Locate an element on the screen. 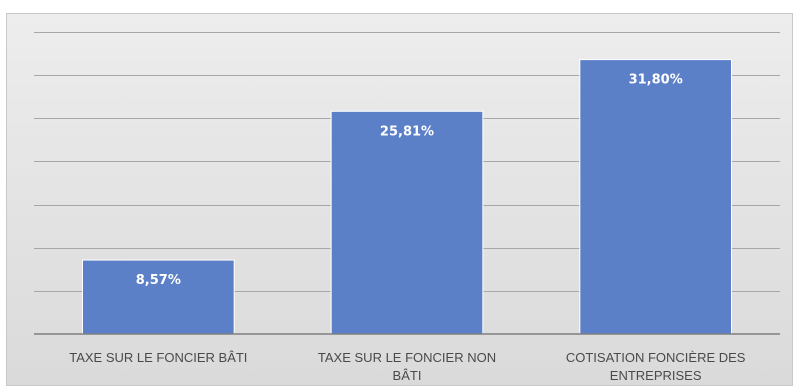 The height and width of the screenshot is (389, 800). category-label-line: TAXE SUR LE FONCIER NON is located at coordinates (407, 357).